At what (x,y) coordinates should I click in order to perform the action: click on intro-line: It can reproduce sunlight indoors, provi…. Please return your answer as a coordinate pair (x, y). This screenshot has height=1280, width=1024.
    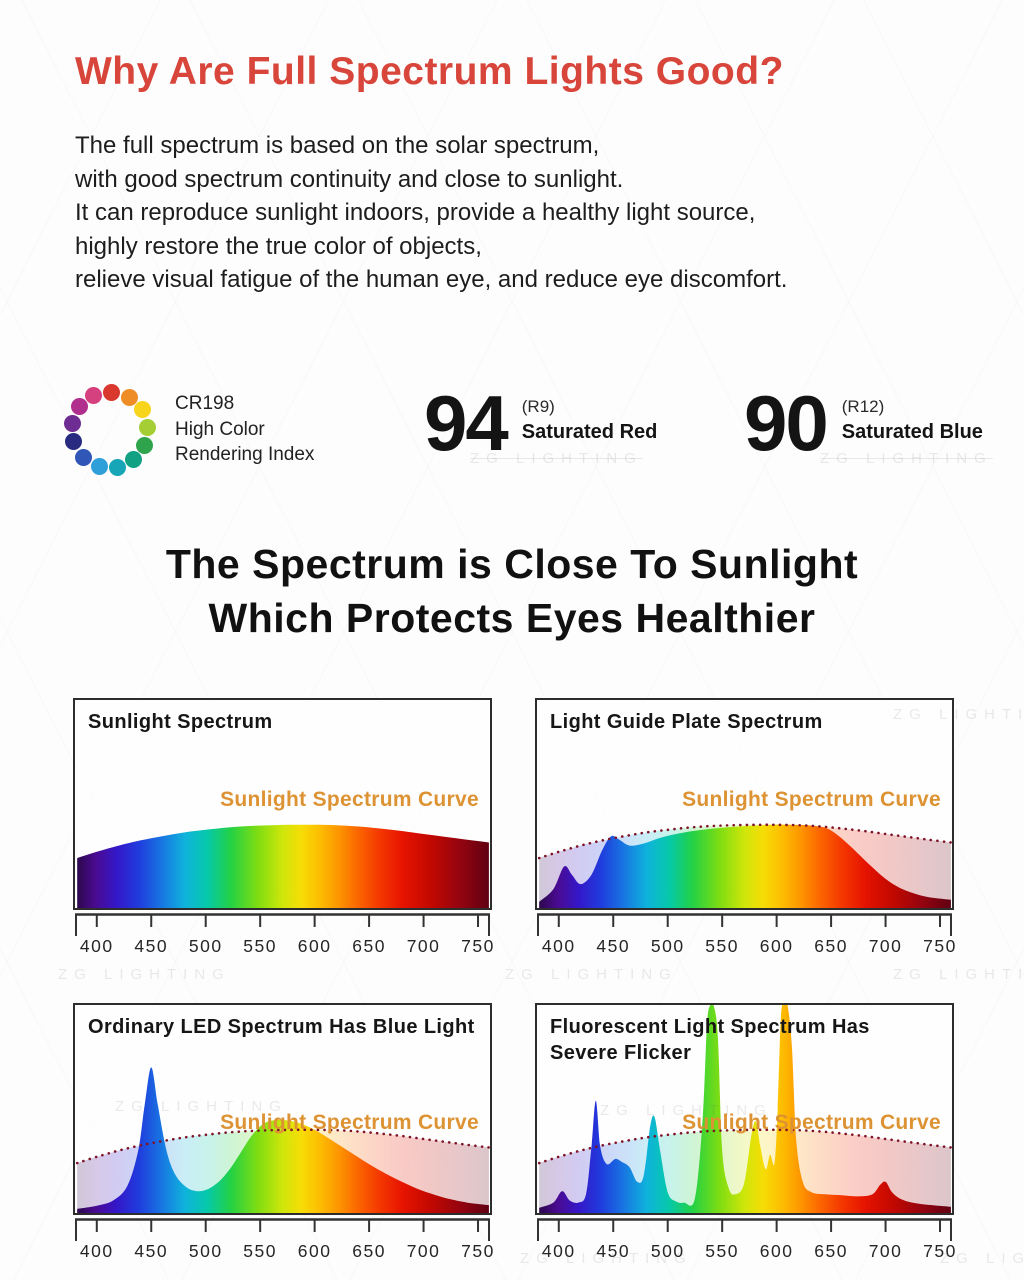
    Looking at the image, I should click on (415, 212).